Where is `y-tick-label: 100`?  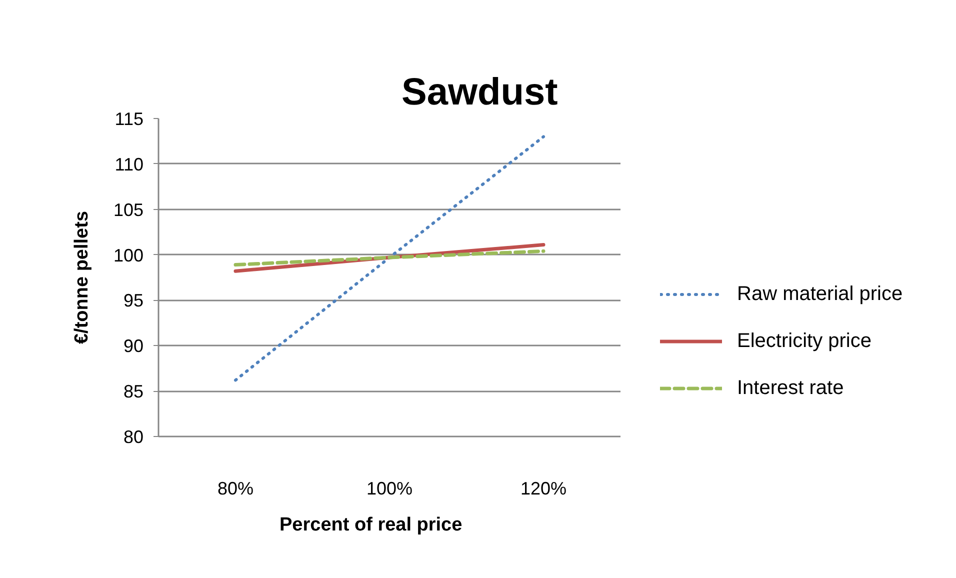
y-tick-label: 100 is located at coordinates (128, 255).